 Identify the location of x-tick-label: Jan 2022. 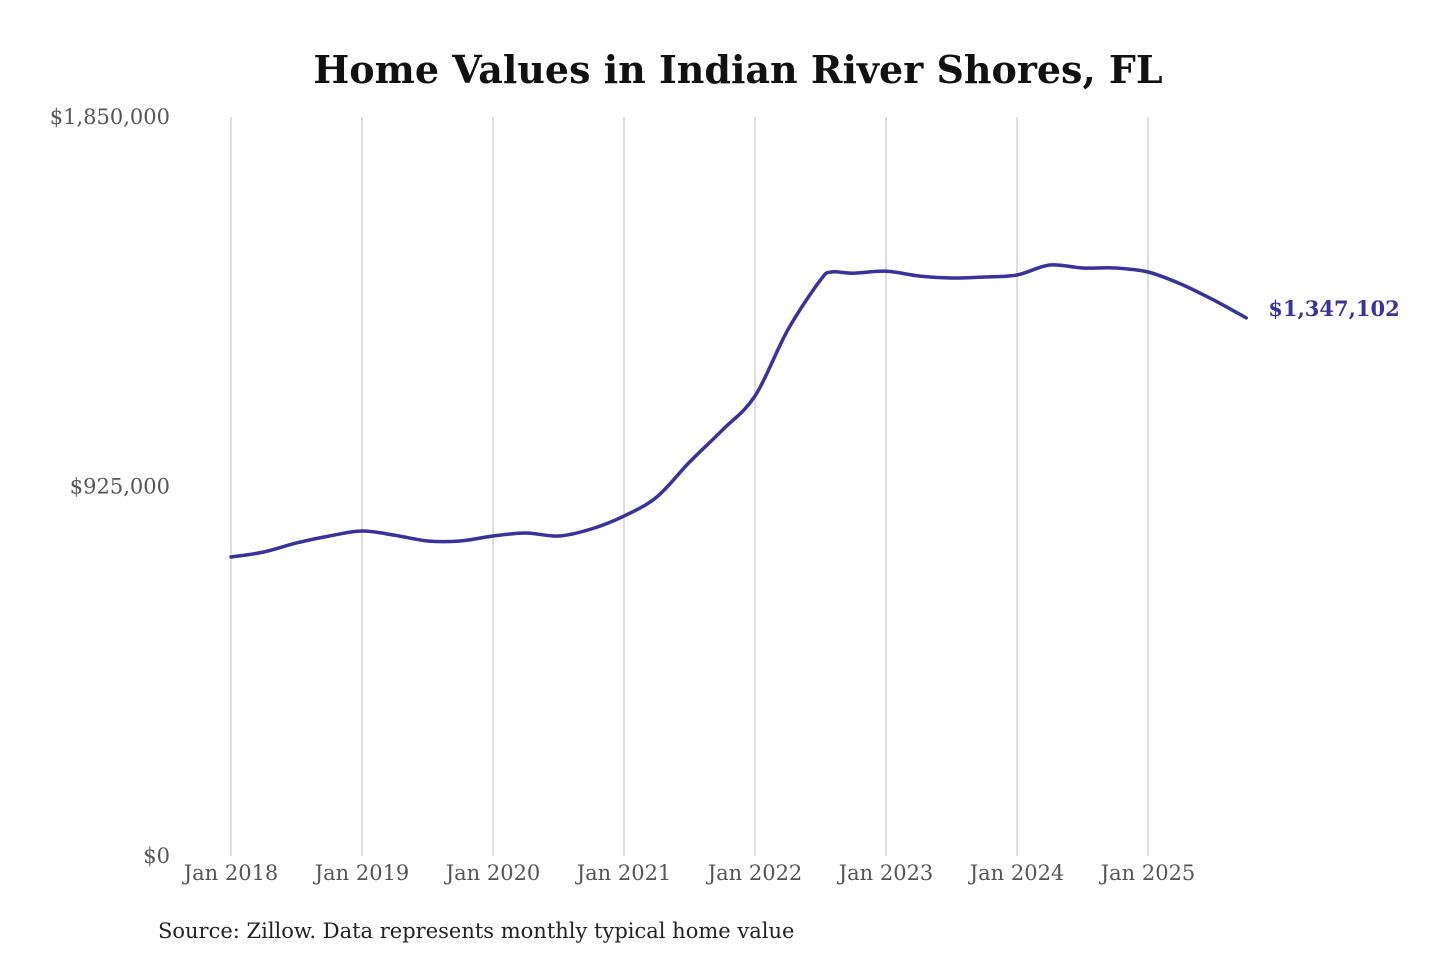
(754, 873).